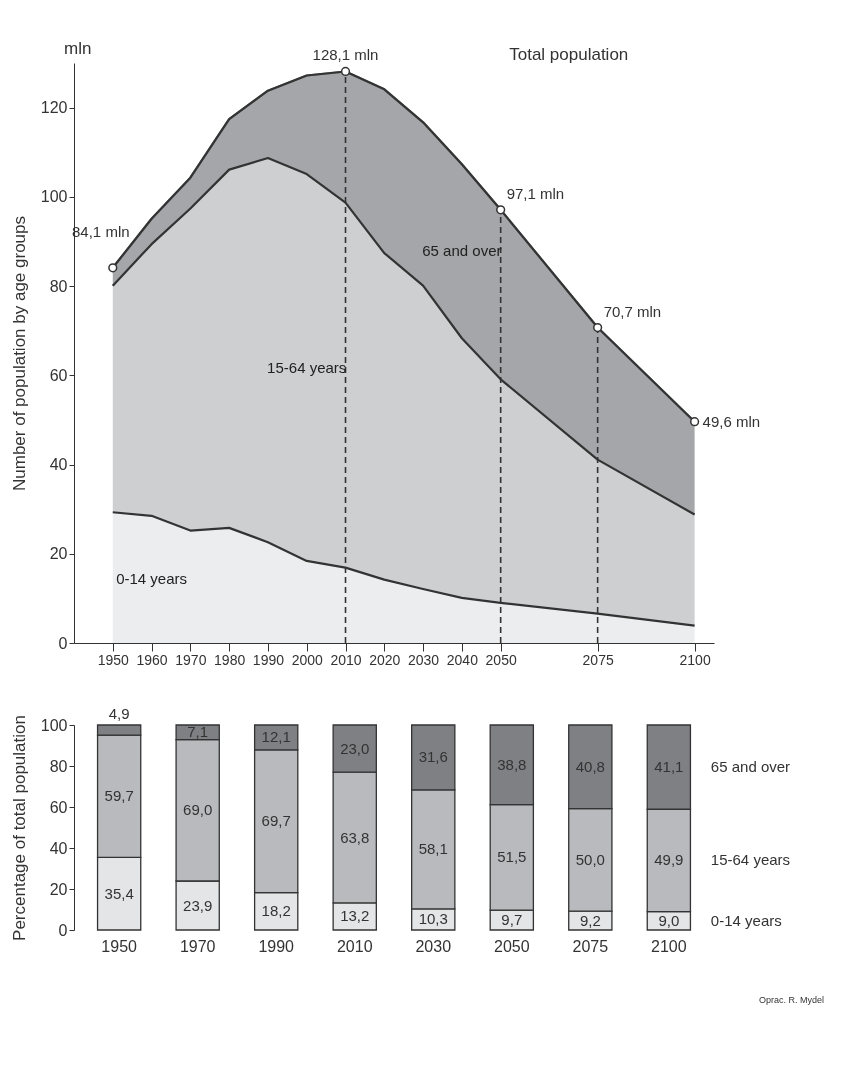 The height and width of the screenshot is (1077, 865). I want to click on y-tick-label: 120, so click(54, 108).